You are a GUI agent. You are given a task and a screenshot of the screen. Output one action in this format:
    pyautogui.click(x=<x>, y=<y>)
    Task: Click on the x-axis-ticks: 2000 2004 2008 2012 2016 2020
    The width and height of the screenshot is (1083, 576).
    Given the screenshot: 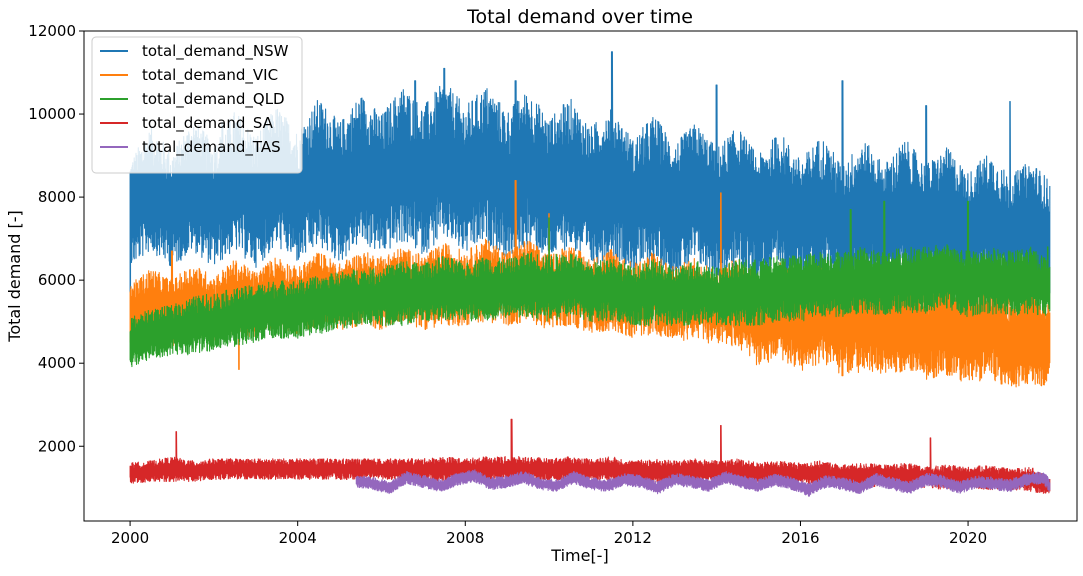 What is the action you would take?
    pyautogui.click(x=549, y=534)
    